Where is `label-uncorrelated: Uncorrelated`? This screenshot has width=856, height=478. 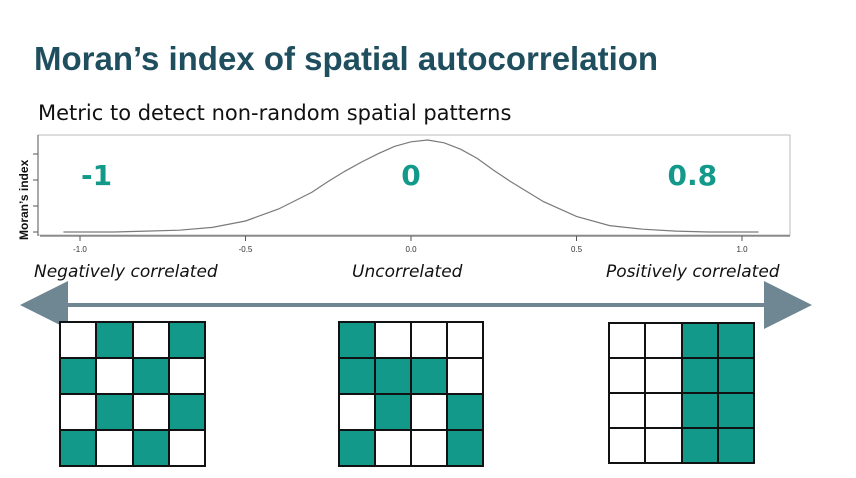
label-uncorrelated: Uncorrelated is located at coordinates (407, 272).